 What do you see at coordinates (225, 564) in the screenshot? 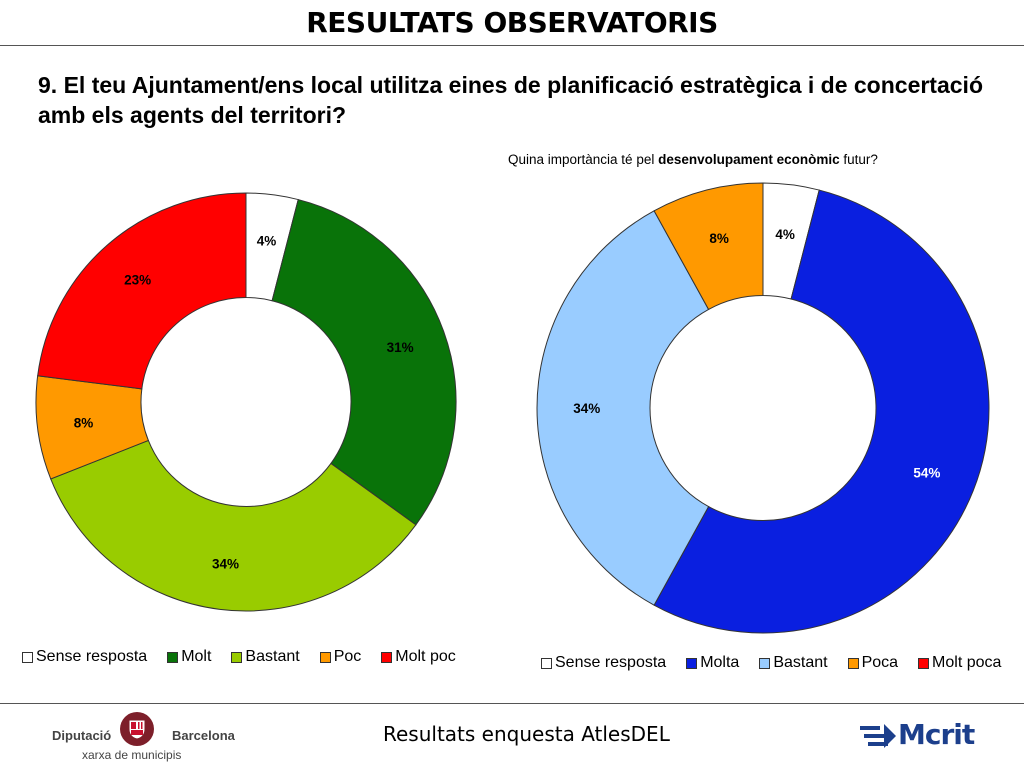
I see `chart1-label-bastant: 34%` at bounding box center [225, 564].